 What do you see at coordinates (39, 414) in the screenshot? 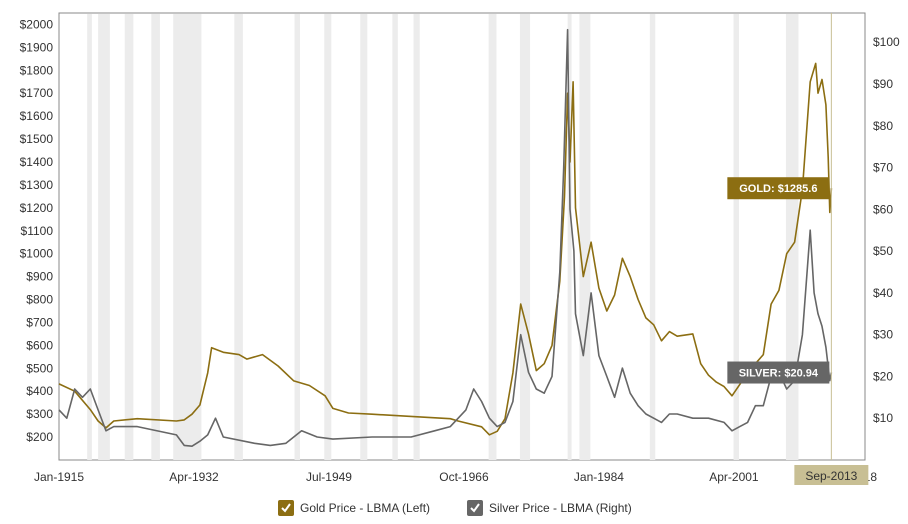
I see `y-left-tick-label: $300` at bounding box center [39, 414].